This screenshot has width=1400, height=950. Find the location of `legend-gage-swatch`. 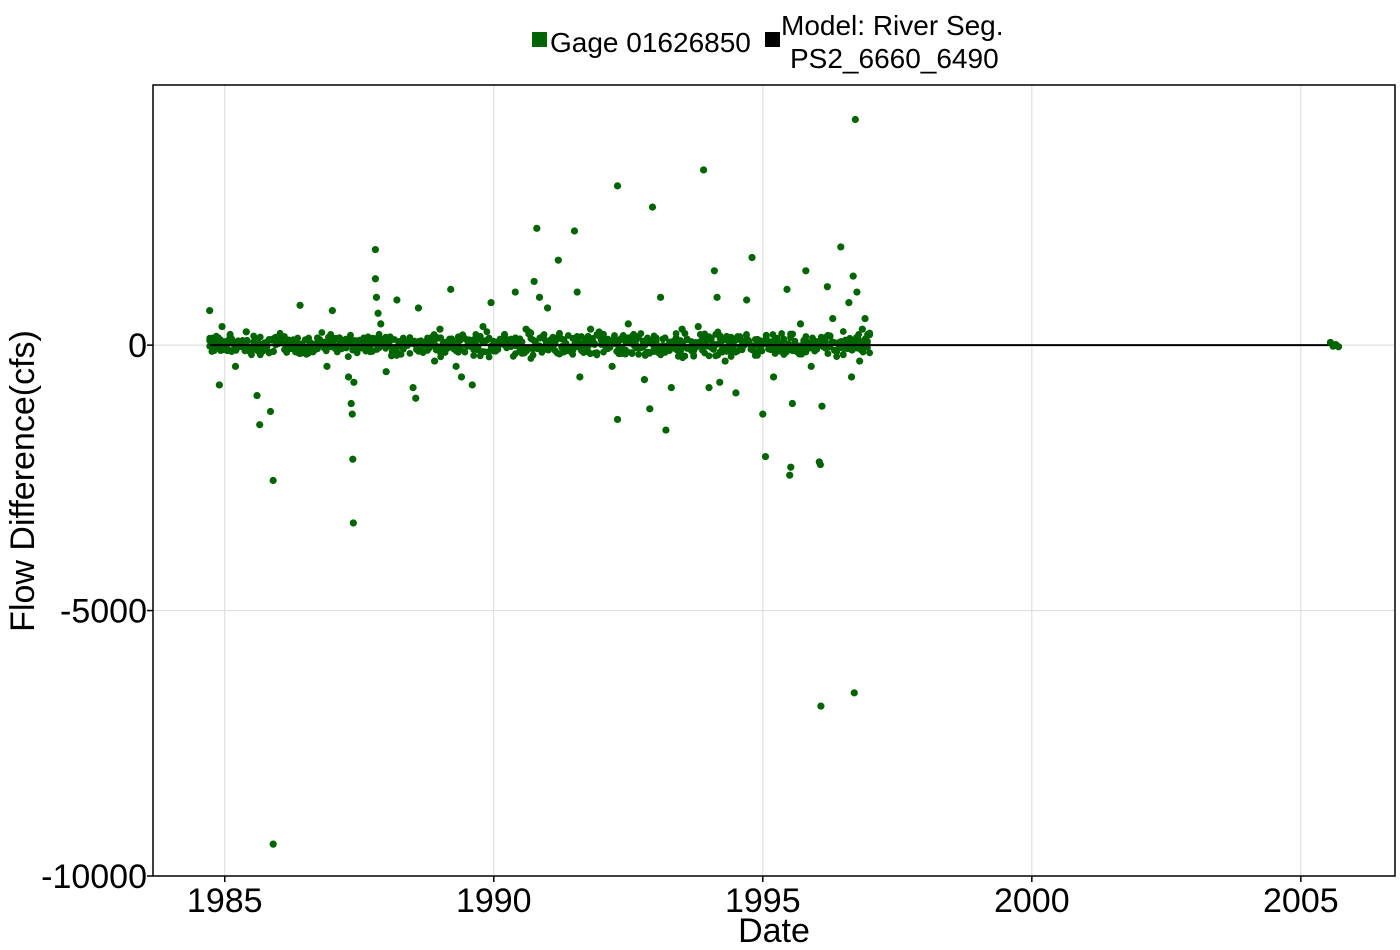

legend-gage-swatch is located at coordinates (539, 39).